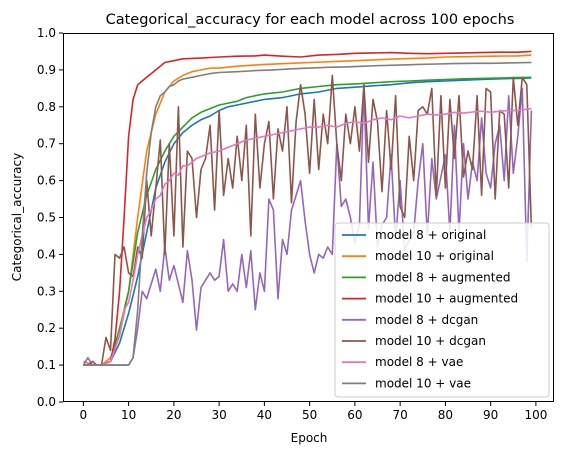 This screenshot has height=455, width=567. What do you see at coordinates (46, 33) in the screenshot?
I see `y-tick-label: 1.0` at bounding box center [46, 33].